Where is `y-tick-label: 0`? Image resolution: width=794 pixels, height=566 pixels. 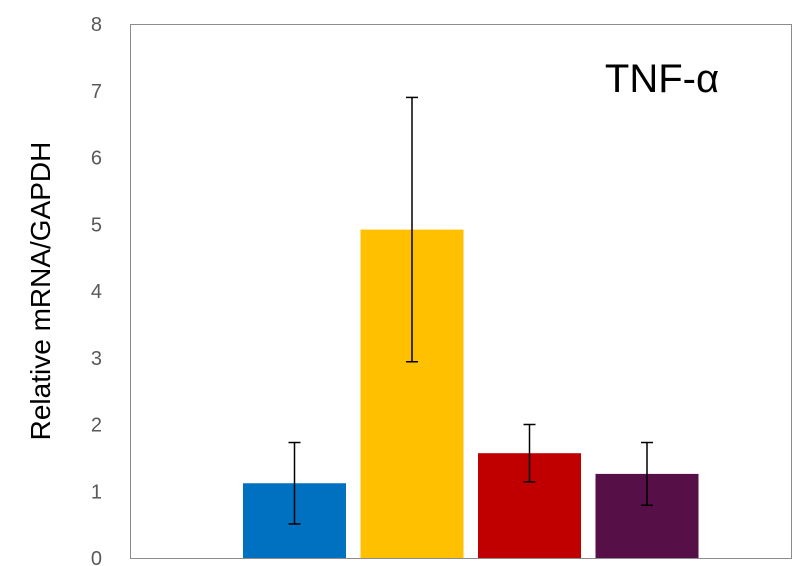
y-tick-label: 0 is located at coordinates (96, 557).